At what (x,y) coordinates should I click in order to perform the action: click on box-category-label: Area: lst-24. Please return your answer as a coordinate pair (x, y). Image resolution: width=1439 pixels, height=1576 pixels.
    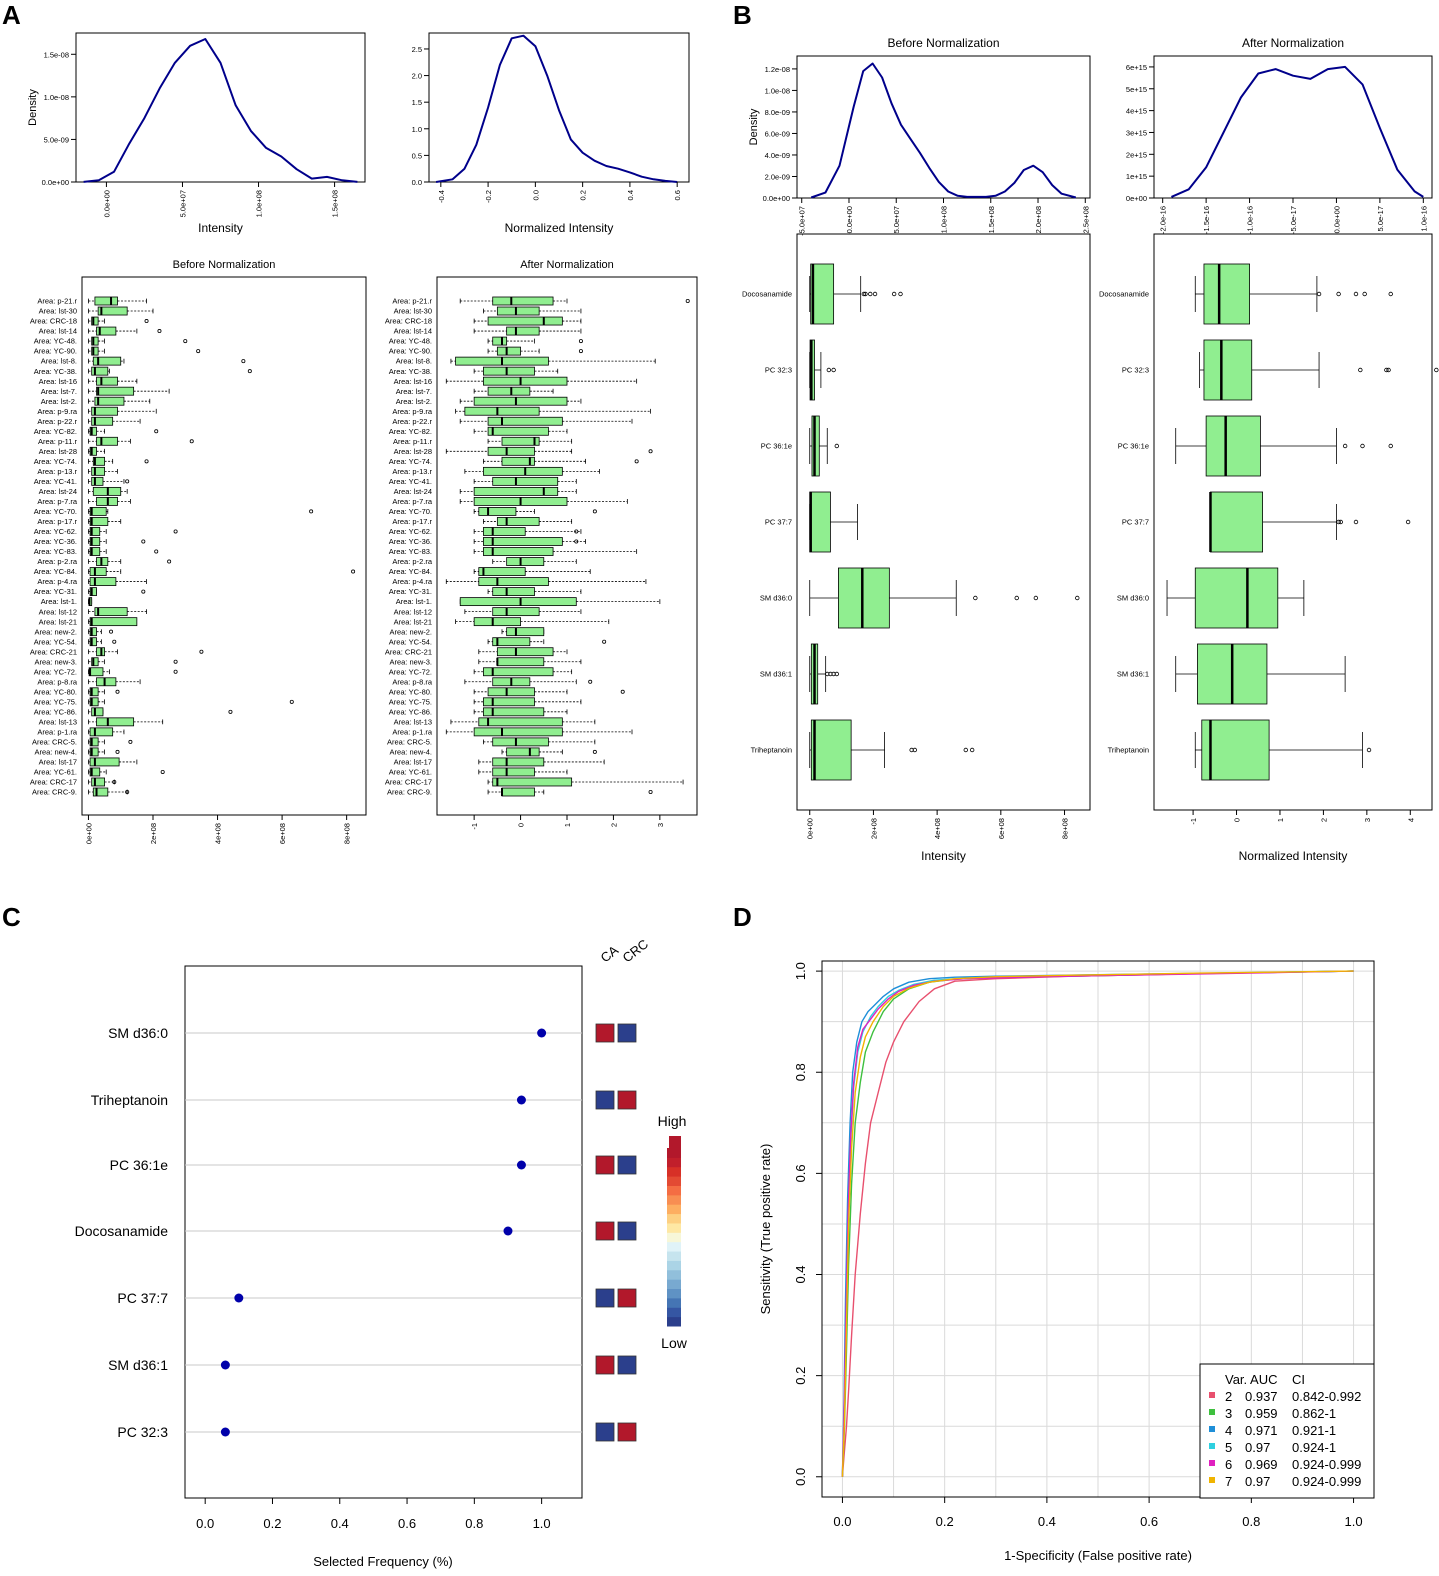
    Looking at the image, I should click on (413, 491).